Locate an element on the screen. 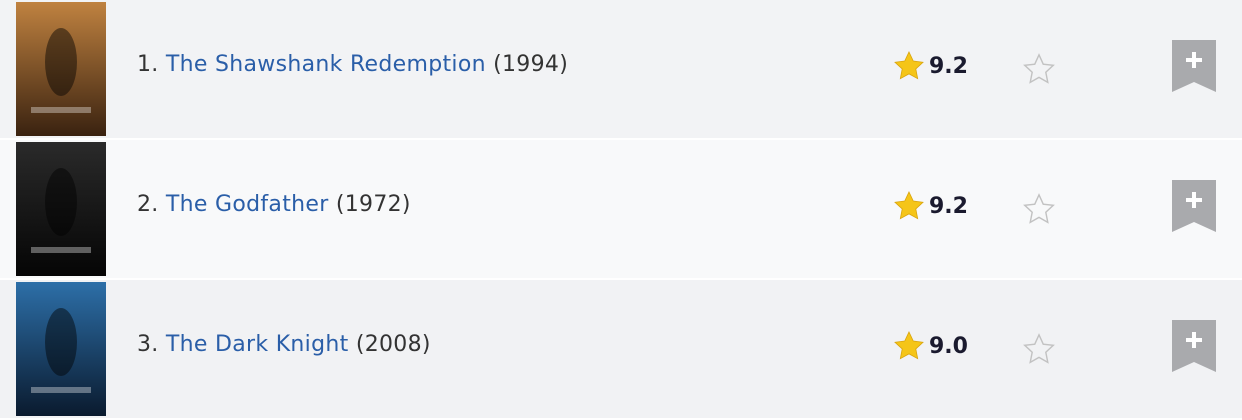  imdb-rating: 9.0 is located at coordinates (930, 346).